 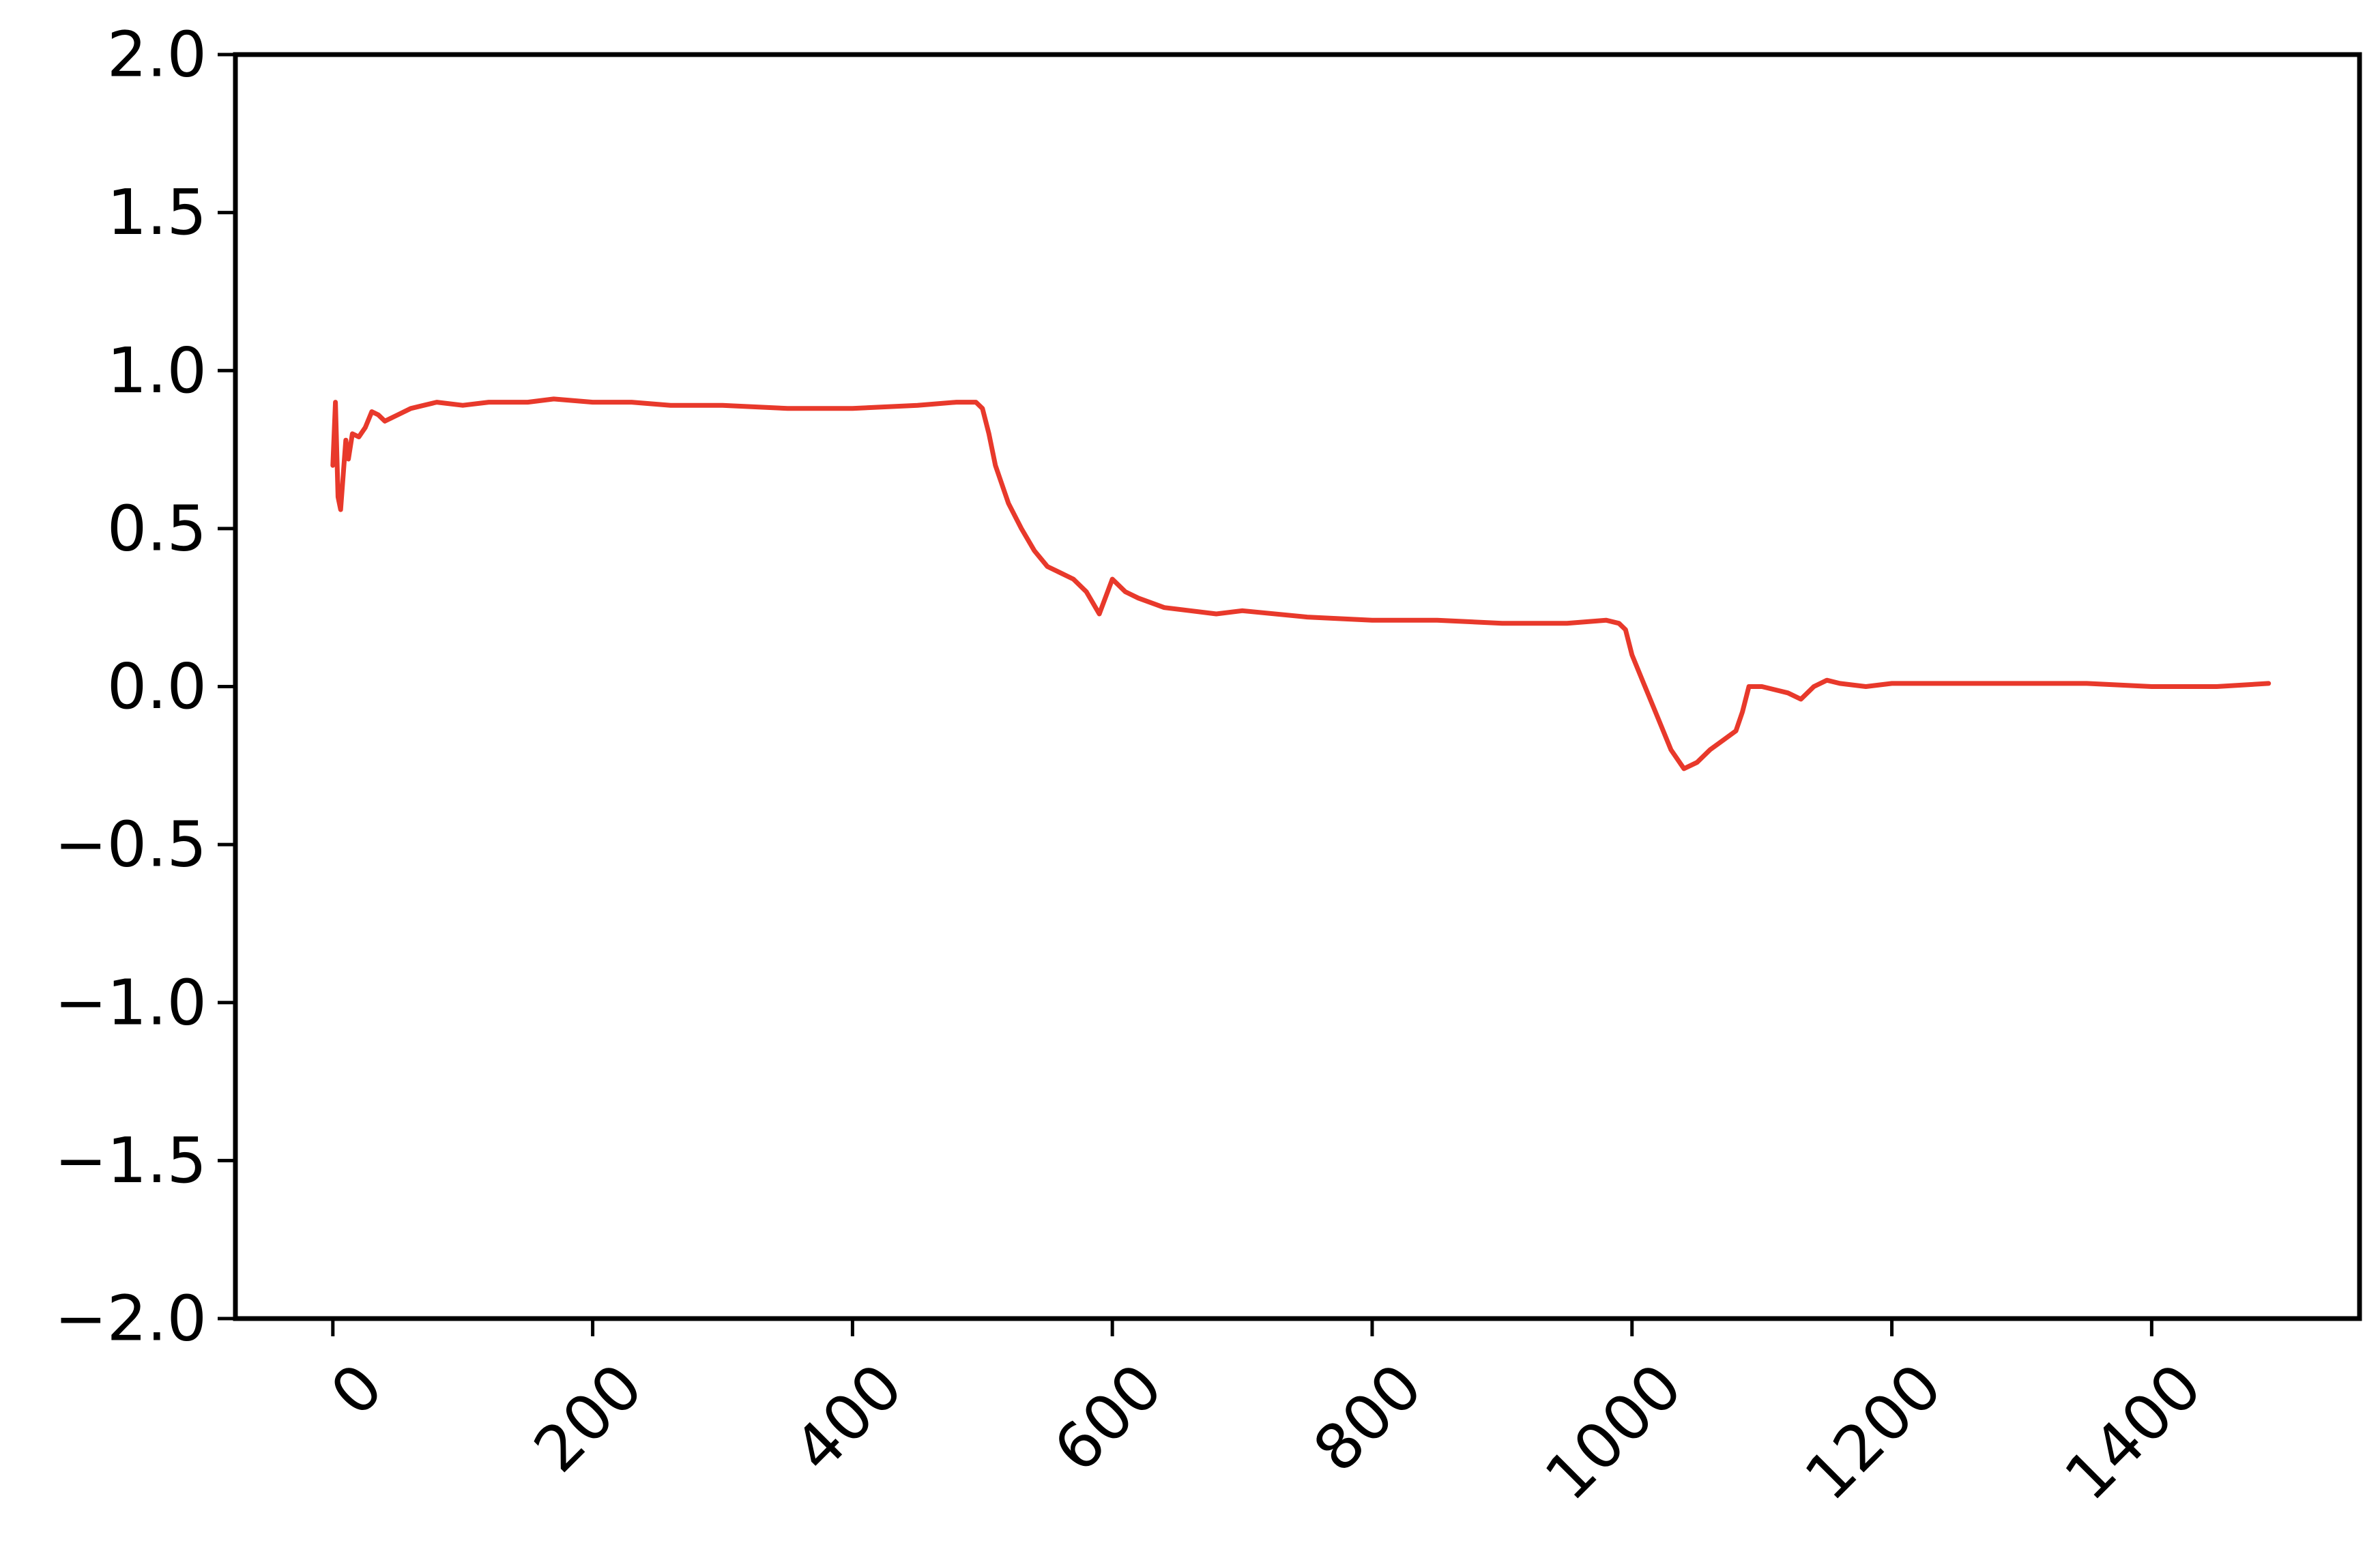 What do you see at coordinates (848, 1418) in the screenshot?
I see `x-tick-label: 400` at bounding box center [848, 1418].